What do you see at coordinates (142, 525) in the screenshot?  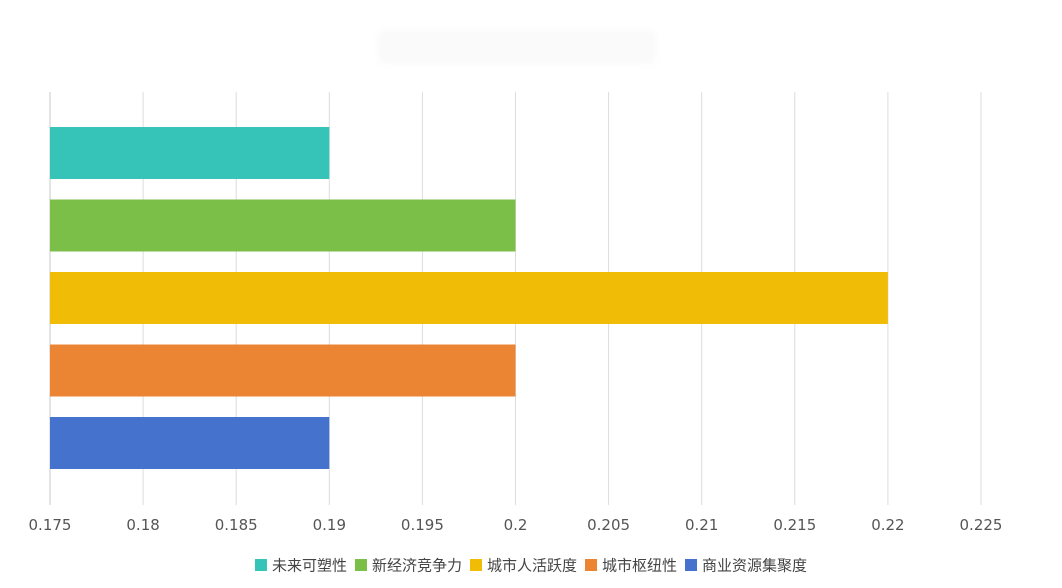 I see `x-tick-label: 0.18` at bounding box center [142, 525].